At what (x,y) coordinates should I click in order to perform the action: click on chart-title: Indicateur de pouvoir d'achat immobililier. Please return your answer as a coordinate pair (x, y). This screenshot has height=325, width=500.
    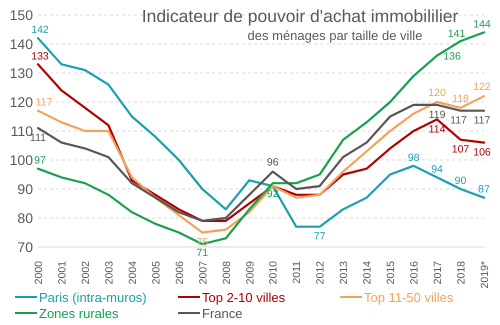
    Looking at the image, I should click on (300, 16).